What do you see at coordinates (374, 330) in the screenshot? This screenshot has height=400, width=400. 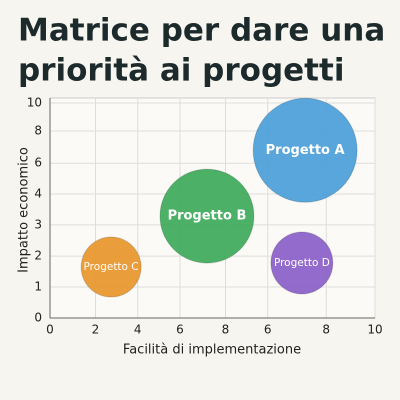 I see `x-tick-label: 10` at bounding box center [374, 330].